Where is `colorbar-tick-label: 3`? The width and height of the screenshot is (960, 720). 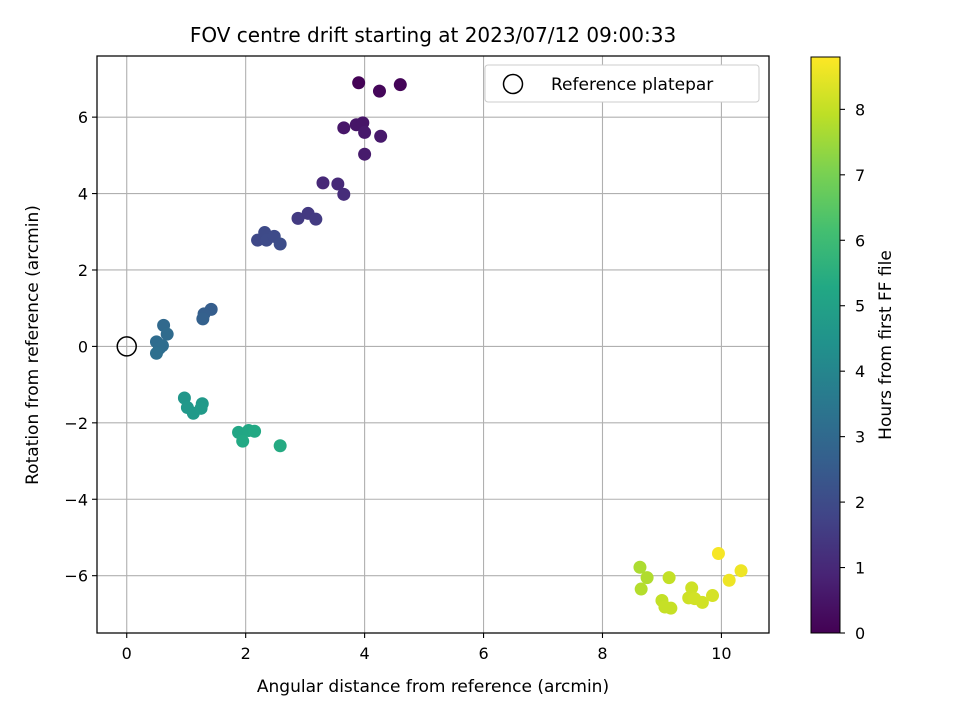
colorbar-tick-label: 3 is located at coordinates (860, 437).